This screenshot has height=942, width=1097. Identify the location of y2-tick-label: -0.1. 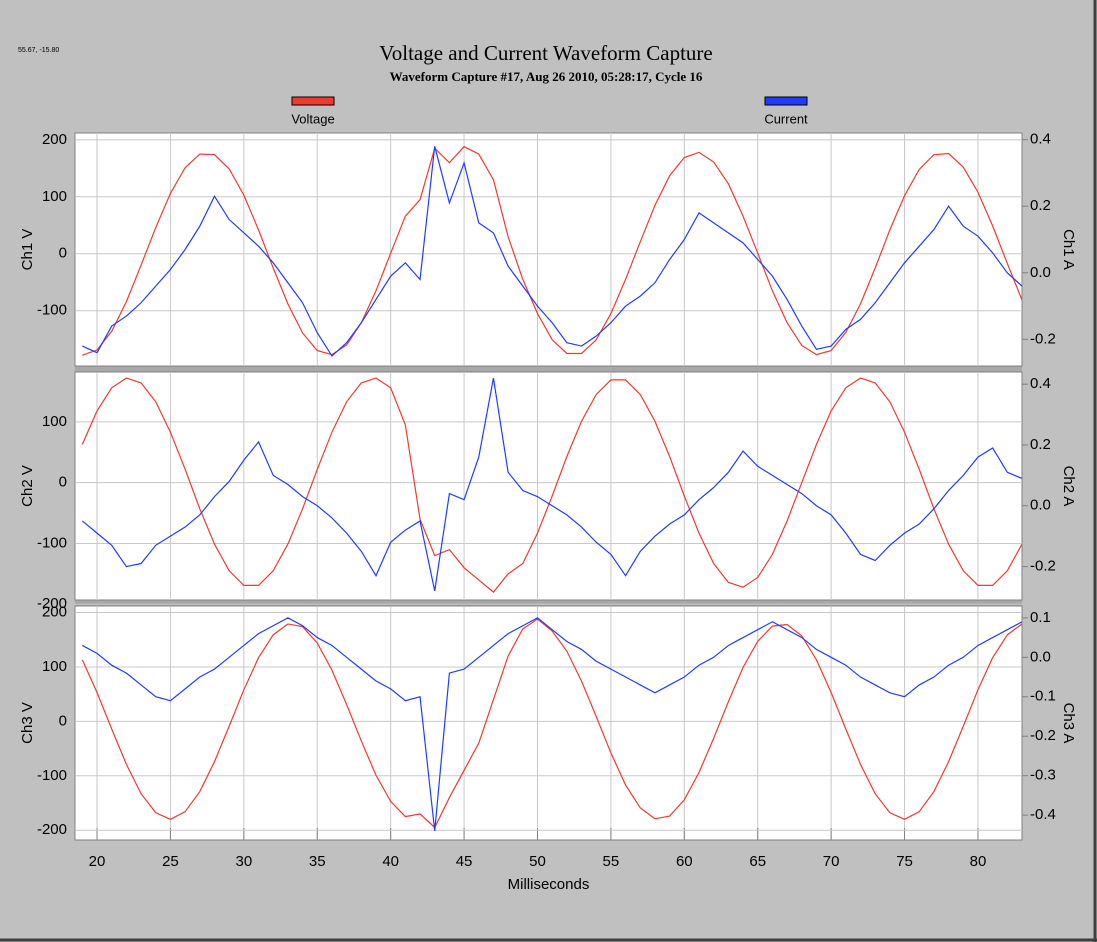
(1043, 696).